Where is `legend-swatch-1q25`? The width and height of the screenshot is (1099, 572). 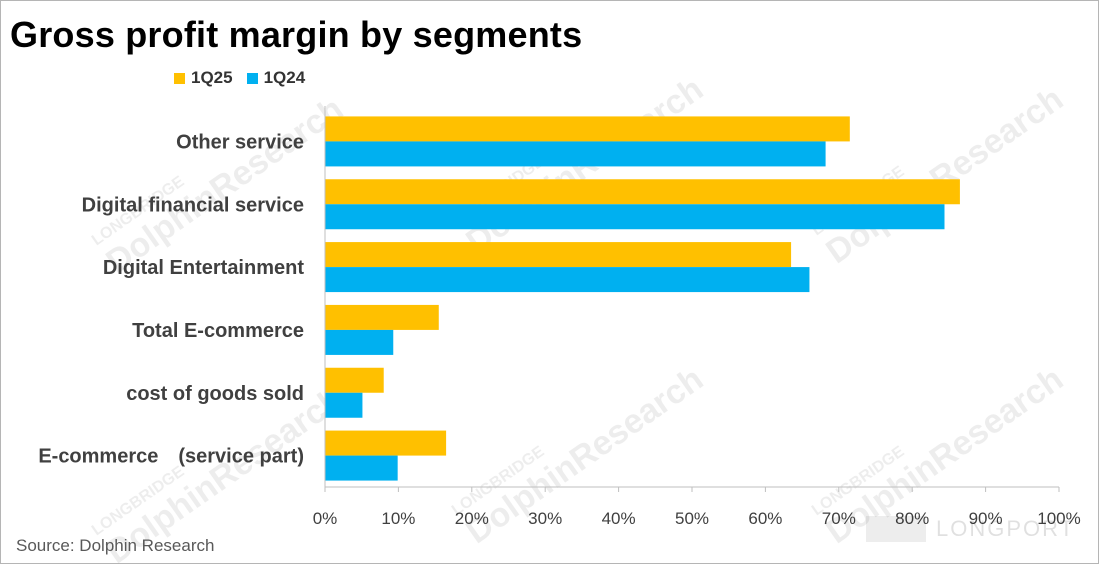 legend-swatch-1q25 is located at coordinates (179, 78).